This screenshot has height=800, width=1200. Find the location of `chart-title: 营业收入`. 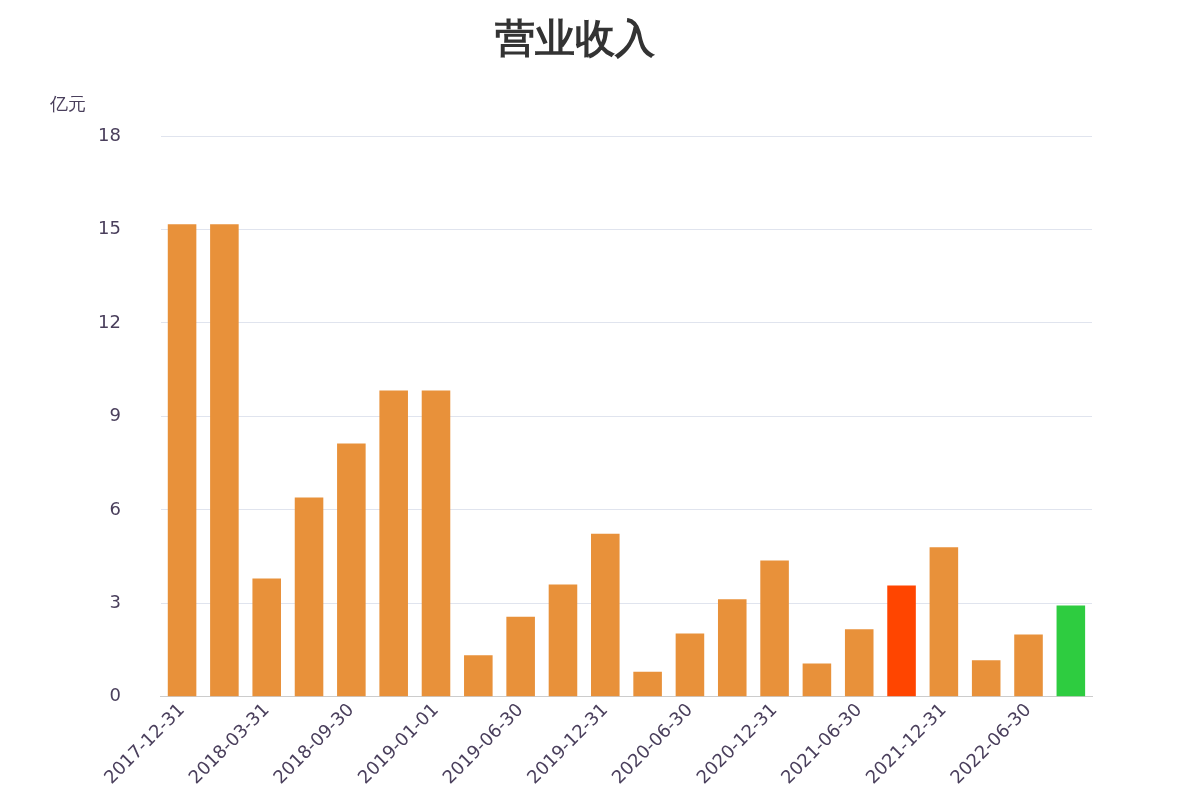

chart-title: 营业收入 is located at coordinates (575, 38).